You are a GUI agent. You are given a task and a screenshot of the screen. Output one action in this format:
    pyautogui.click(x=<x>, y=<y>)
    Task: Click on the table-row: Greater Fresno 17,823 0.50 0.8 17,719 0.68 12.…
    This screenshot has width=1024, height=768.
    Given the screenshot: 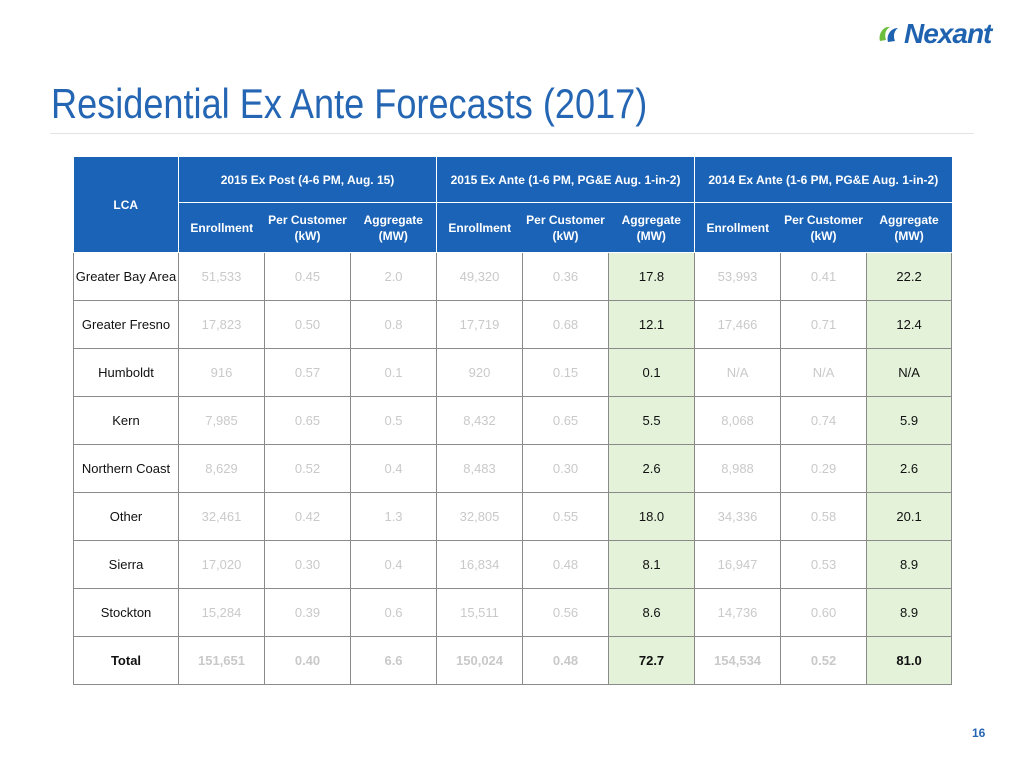 What is the action you would take?
    pyautogui.click(x=513, y=324)
    